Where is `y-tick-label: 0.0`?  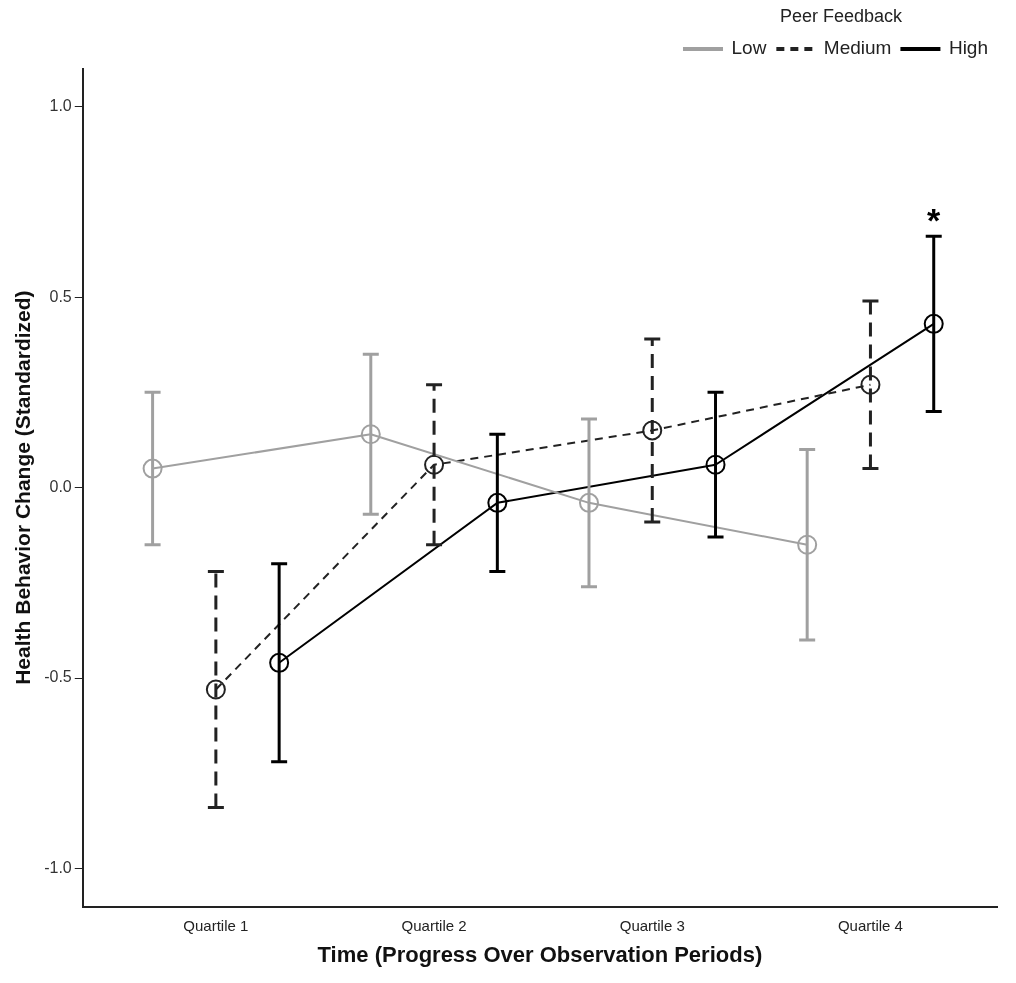
y-tick-label: 0.0 is located at coordinates (60, 487).